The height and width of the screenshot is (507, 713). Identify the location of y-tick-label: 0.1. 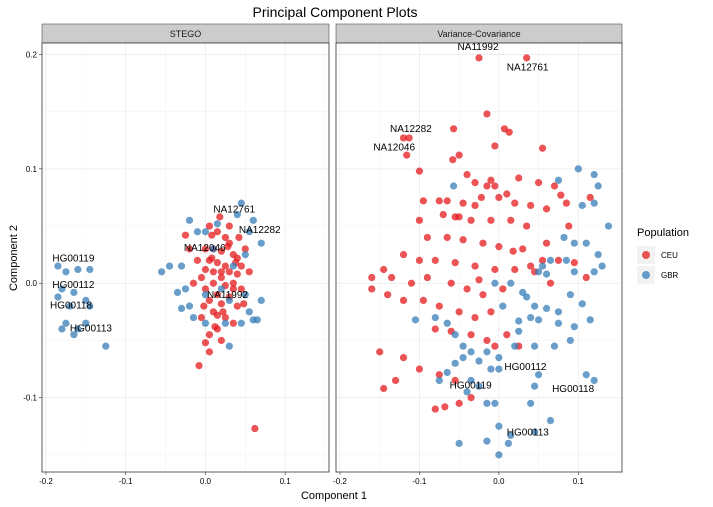
(32, 169).